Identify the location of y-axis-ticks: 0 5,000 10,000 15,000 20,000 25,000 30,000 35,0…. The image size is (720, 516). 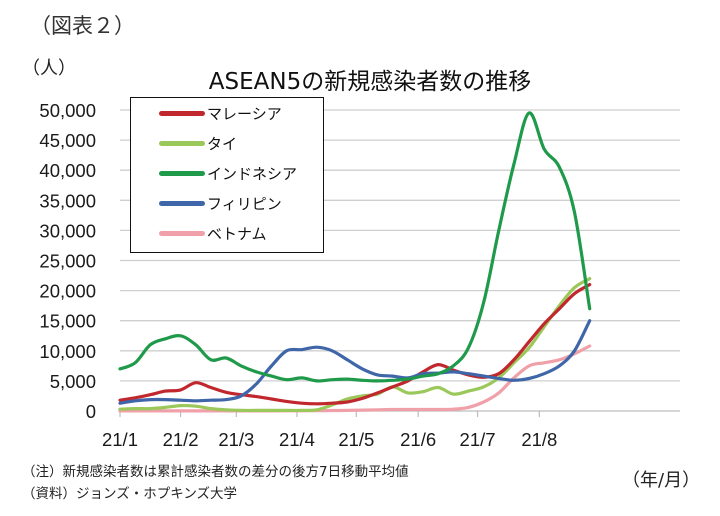
(67, 261).